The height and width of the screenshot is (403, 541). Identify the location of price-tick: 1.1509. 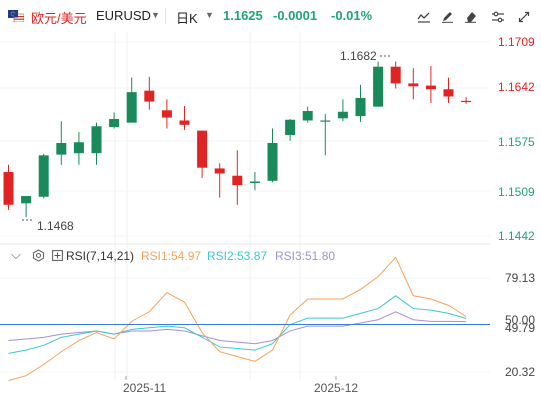
(516, 192).